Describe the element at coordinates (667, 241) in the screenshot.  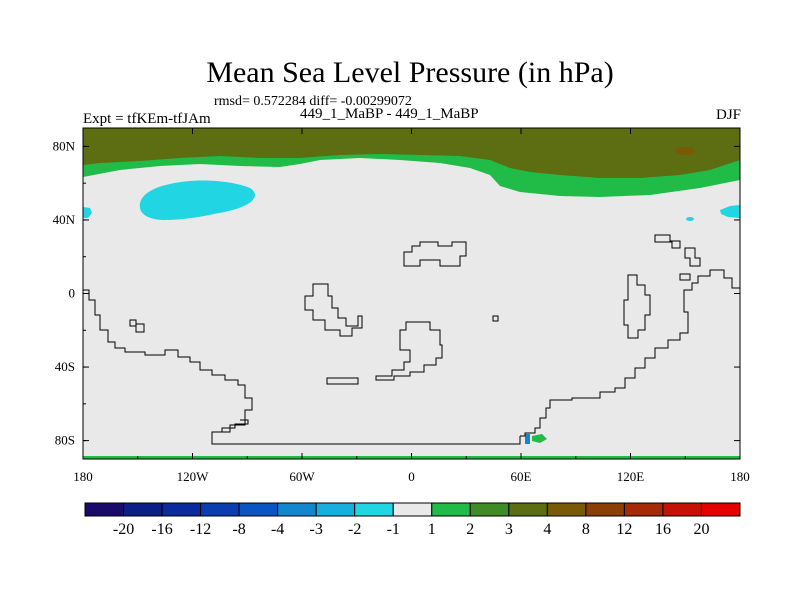
I see `island-outline-a` at that location.